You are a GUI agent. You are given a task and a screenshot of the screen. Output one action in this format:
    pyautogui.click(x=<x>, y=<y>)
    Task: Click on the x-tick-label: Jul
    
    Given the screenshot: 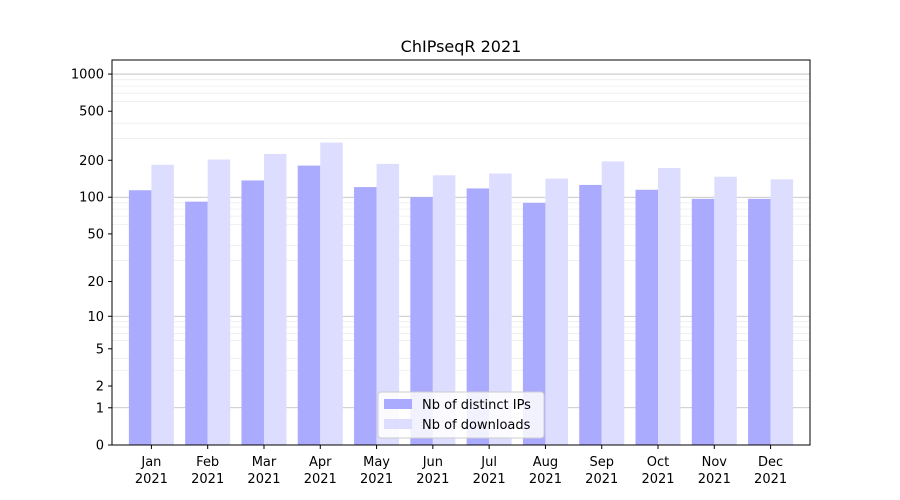 What is the action you would take?
    pyautogui.click(x=488, y=462)
    